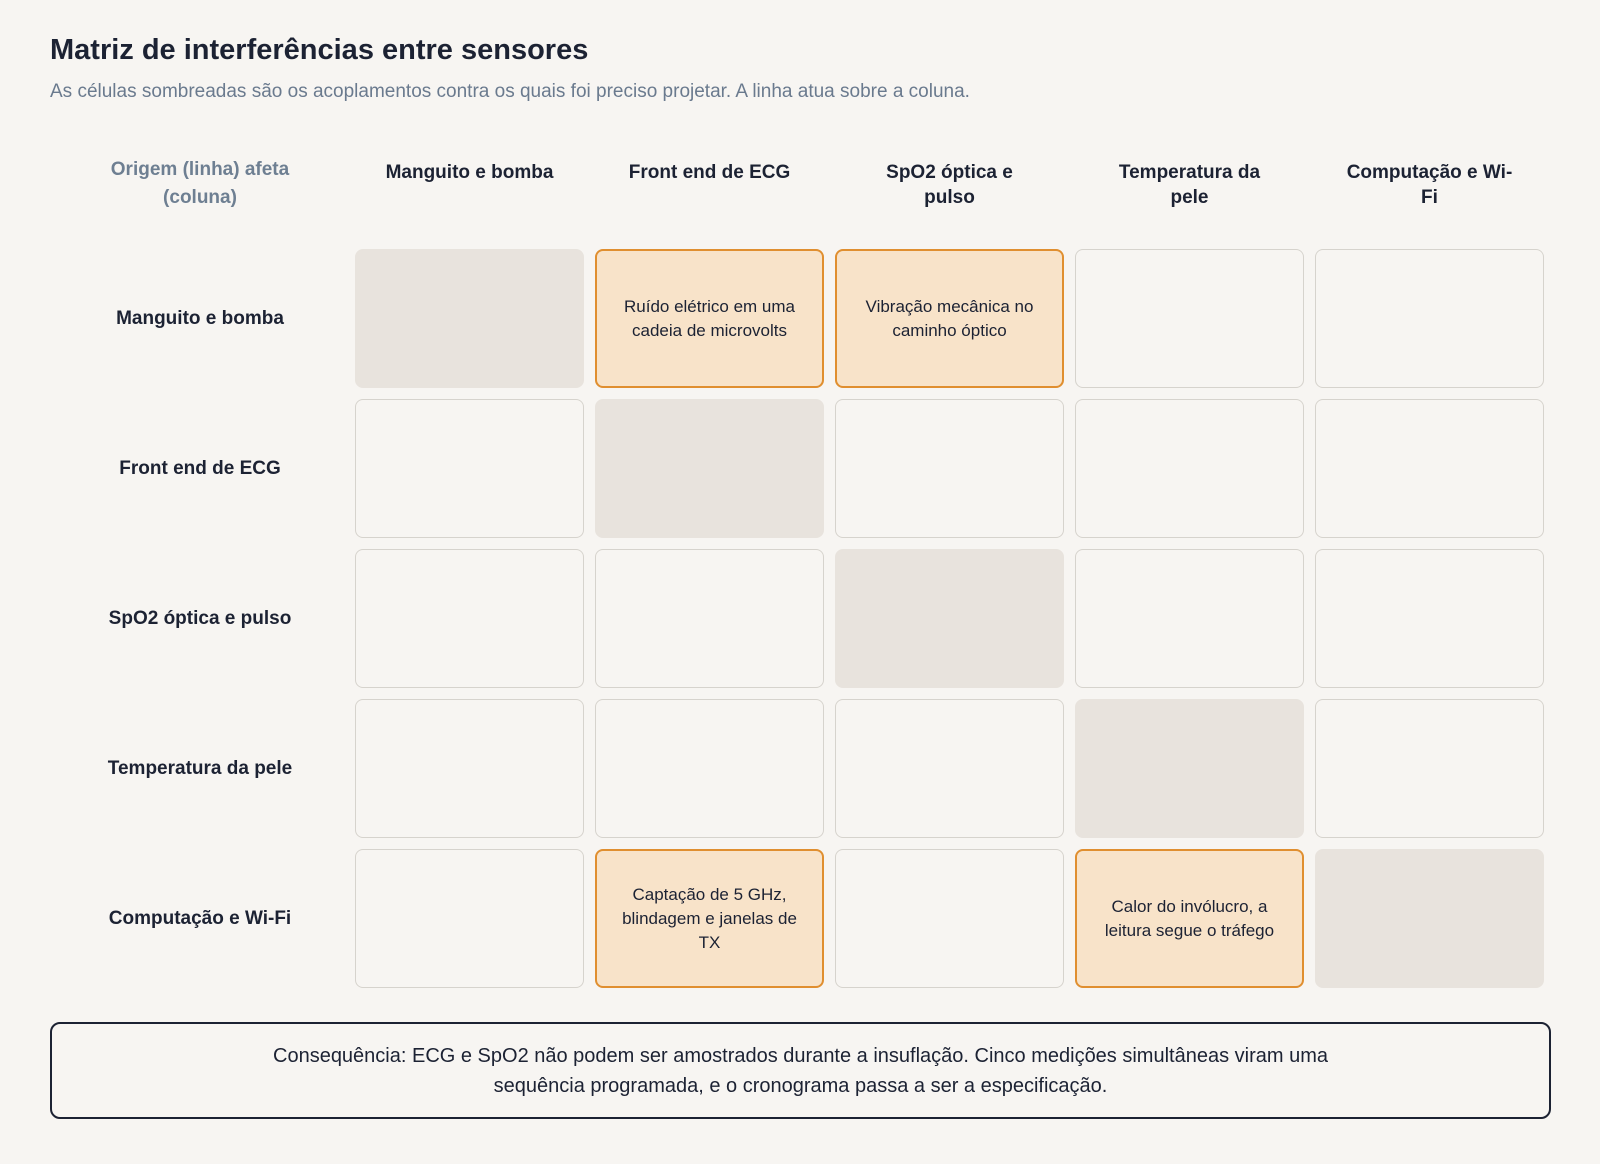  I want to click on row-header: SpO2 óptica e pulso, so click(200, 618).